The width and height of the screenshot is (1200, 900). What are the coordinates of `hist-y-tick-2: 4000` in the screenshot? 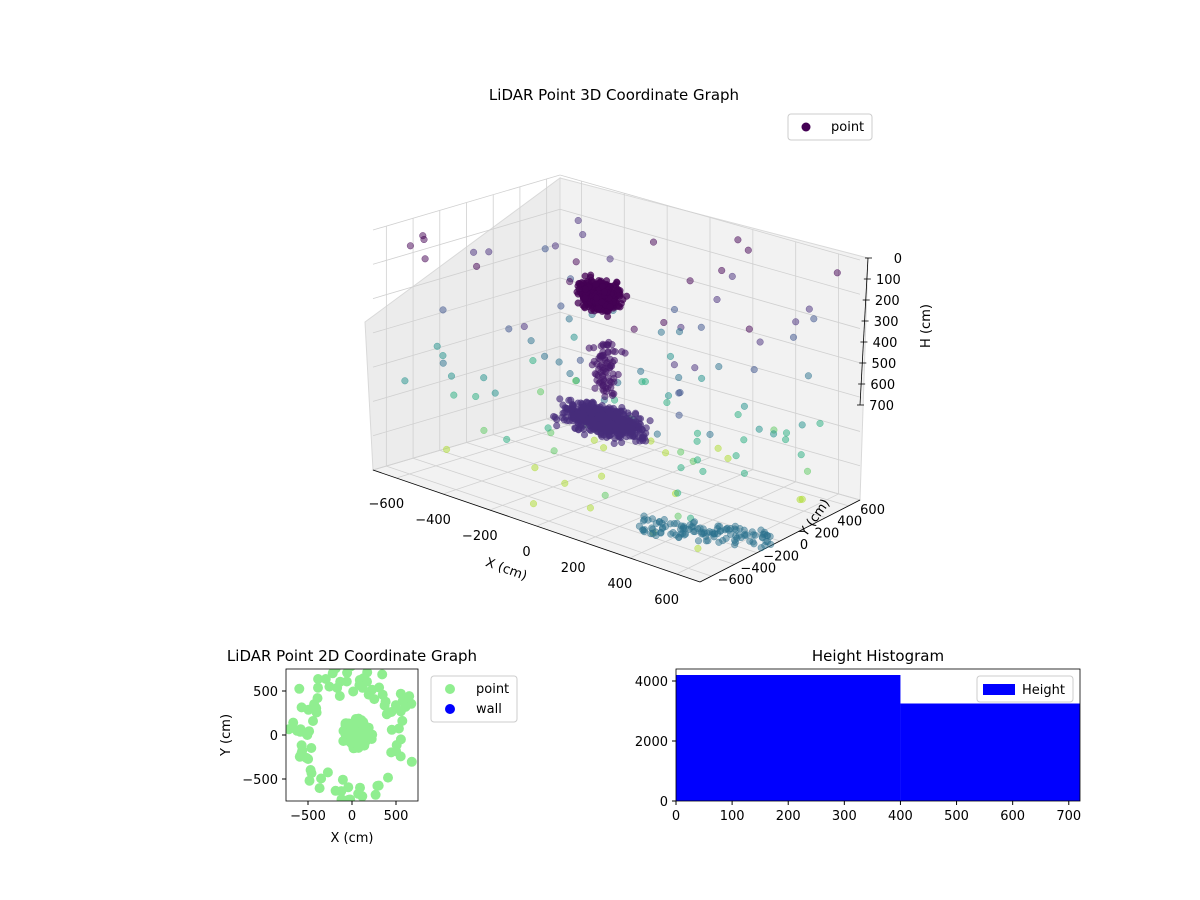 It's located at (651, 682).